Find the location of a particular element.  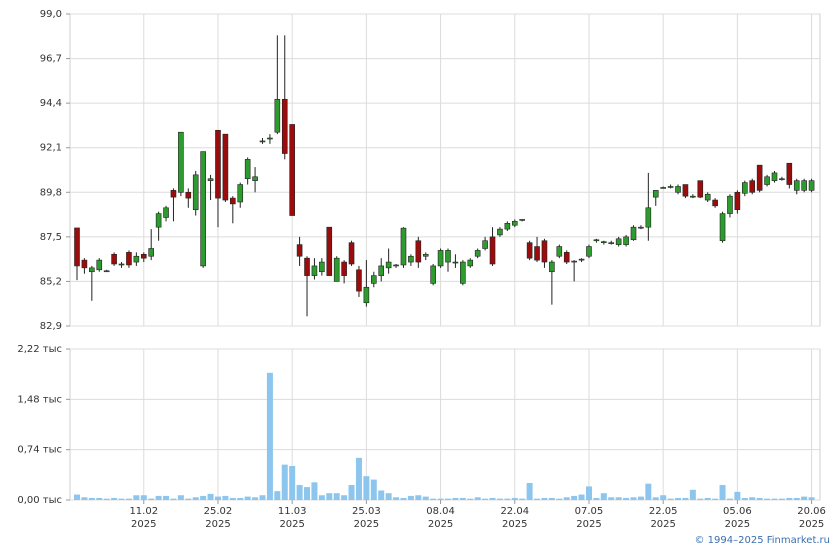

x-tick-label: 05.06 2025 is located at coordinates (737, 518).